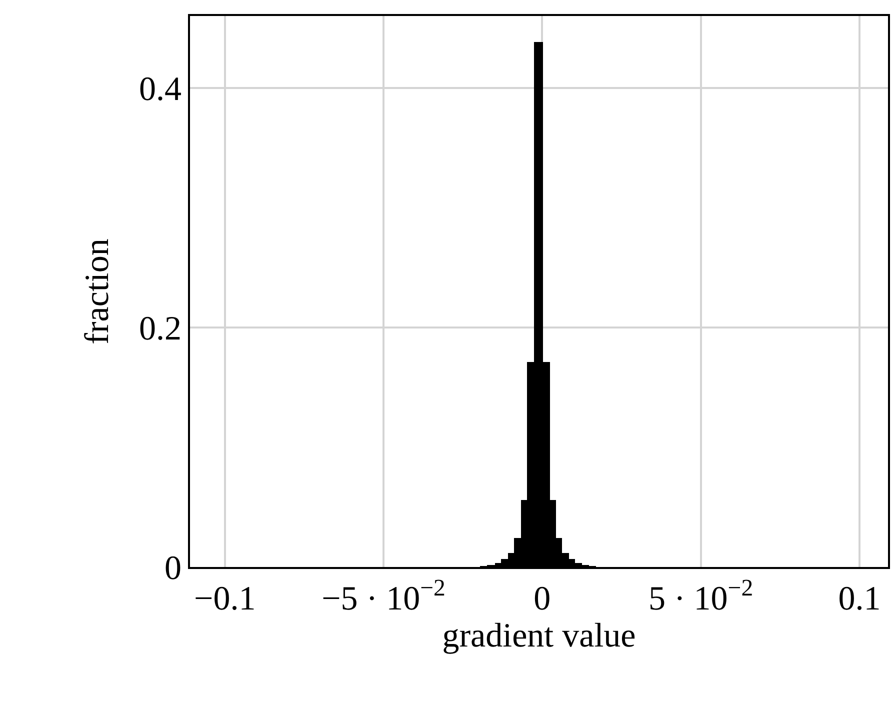 This screenshot has height=708, width=895. I want to click on x-tick-label: −0.1, so click(225, 599).